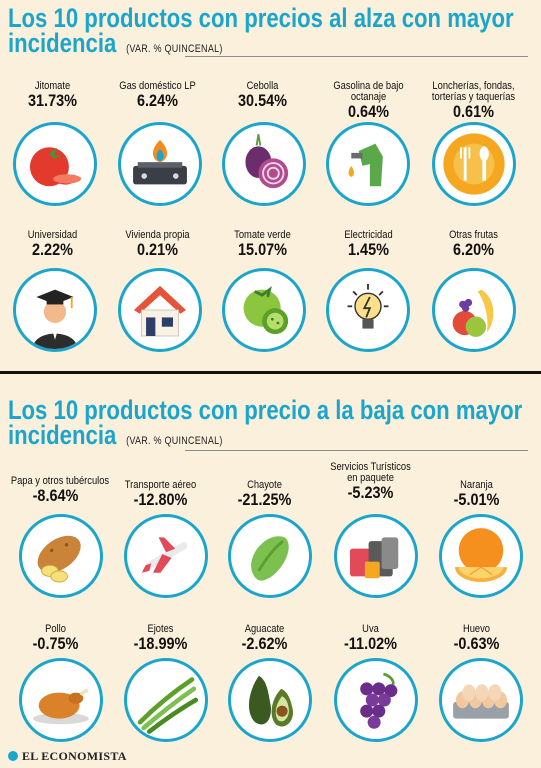 Image resolution: width=541 pixels, height=768 pixels. I want to click on item-value: 0.64%, so click(368, 111).